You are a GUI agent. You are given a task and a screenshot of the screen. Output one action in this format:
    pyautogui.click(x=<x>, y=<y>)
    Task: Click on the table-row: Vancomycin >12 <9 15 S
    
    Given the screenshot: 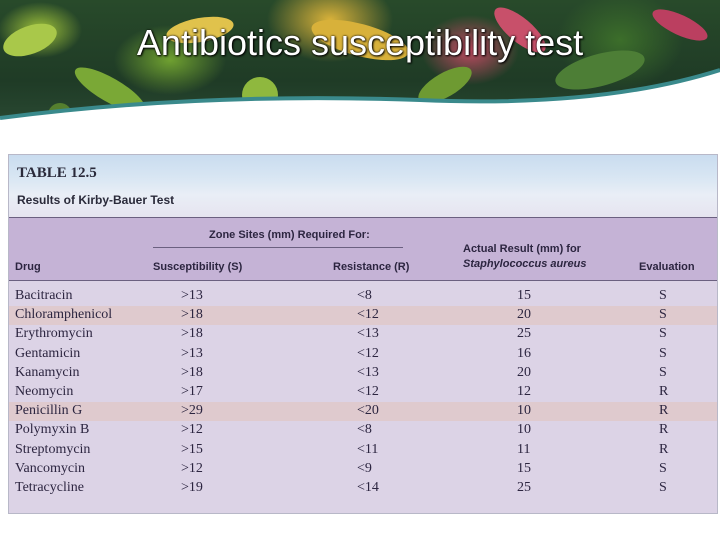 What is the action you would take?
    pyautogui.click(x=363, y=469)
    